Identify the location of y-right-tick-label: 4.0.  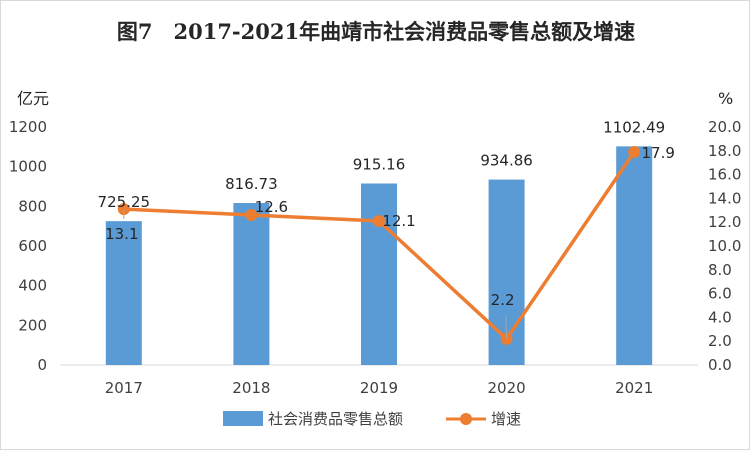
(720, 317).